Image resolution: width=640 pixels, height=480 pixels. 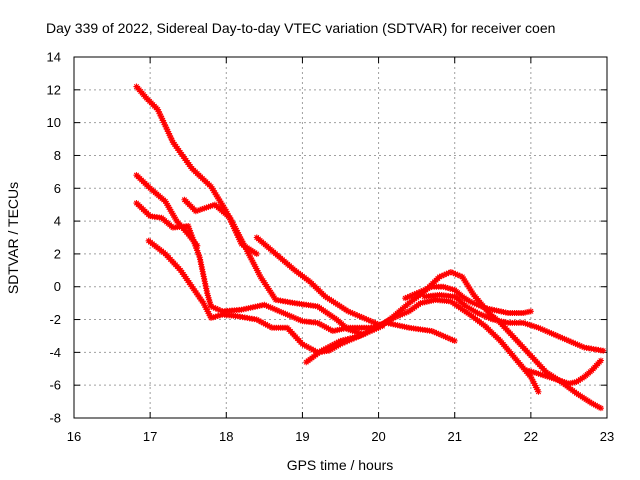 What do you see at coordinates (378, 436) in the screenshot?
I see `x-tick-label: 20` at bounding box center [378, 436].